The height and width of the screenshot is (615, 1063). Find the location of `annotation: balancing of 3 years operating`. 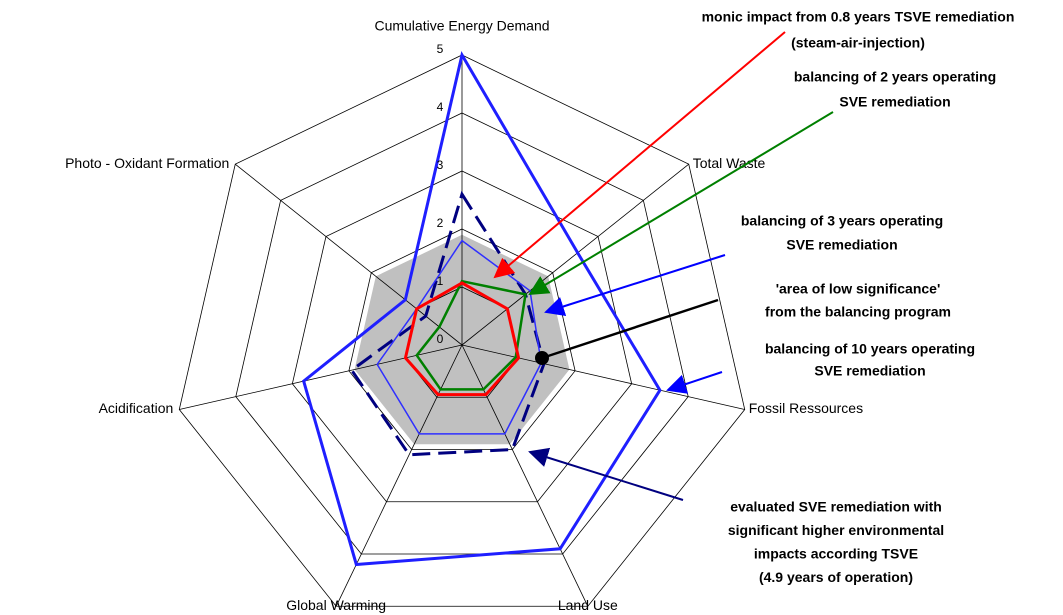

annotation: balancing of 3 years operating is located at coordinates (842, 221).